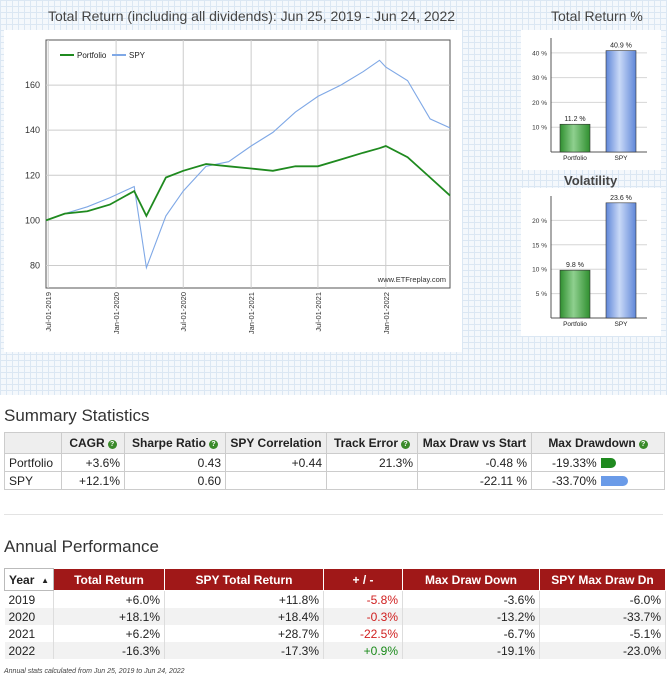  I want to click on row-label: SPY, so click(33, 480).